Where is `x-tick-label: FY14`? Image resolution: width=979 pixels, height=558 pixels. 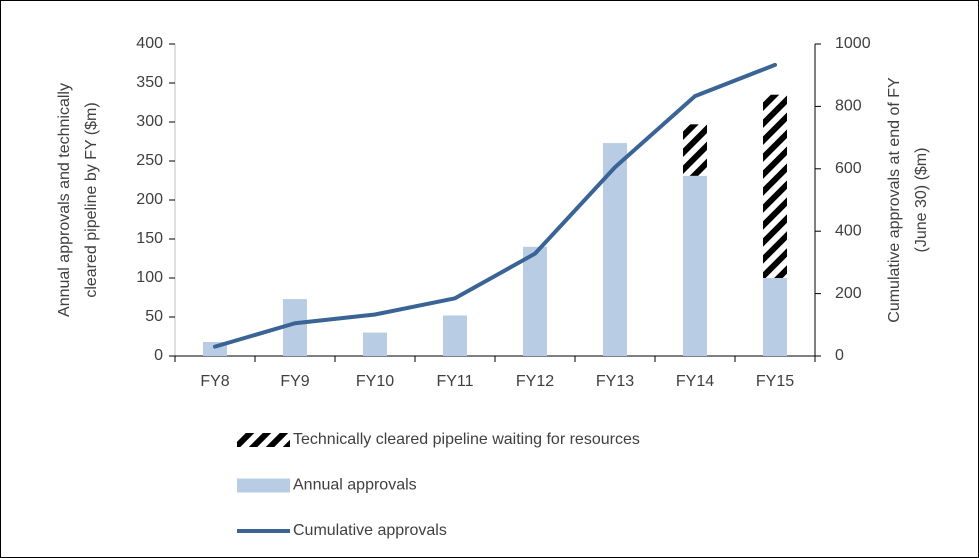
x-tick-label: FY14 is located at coordinates (695, 381).